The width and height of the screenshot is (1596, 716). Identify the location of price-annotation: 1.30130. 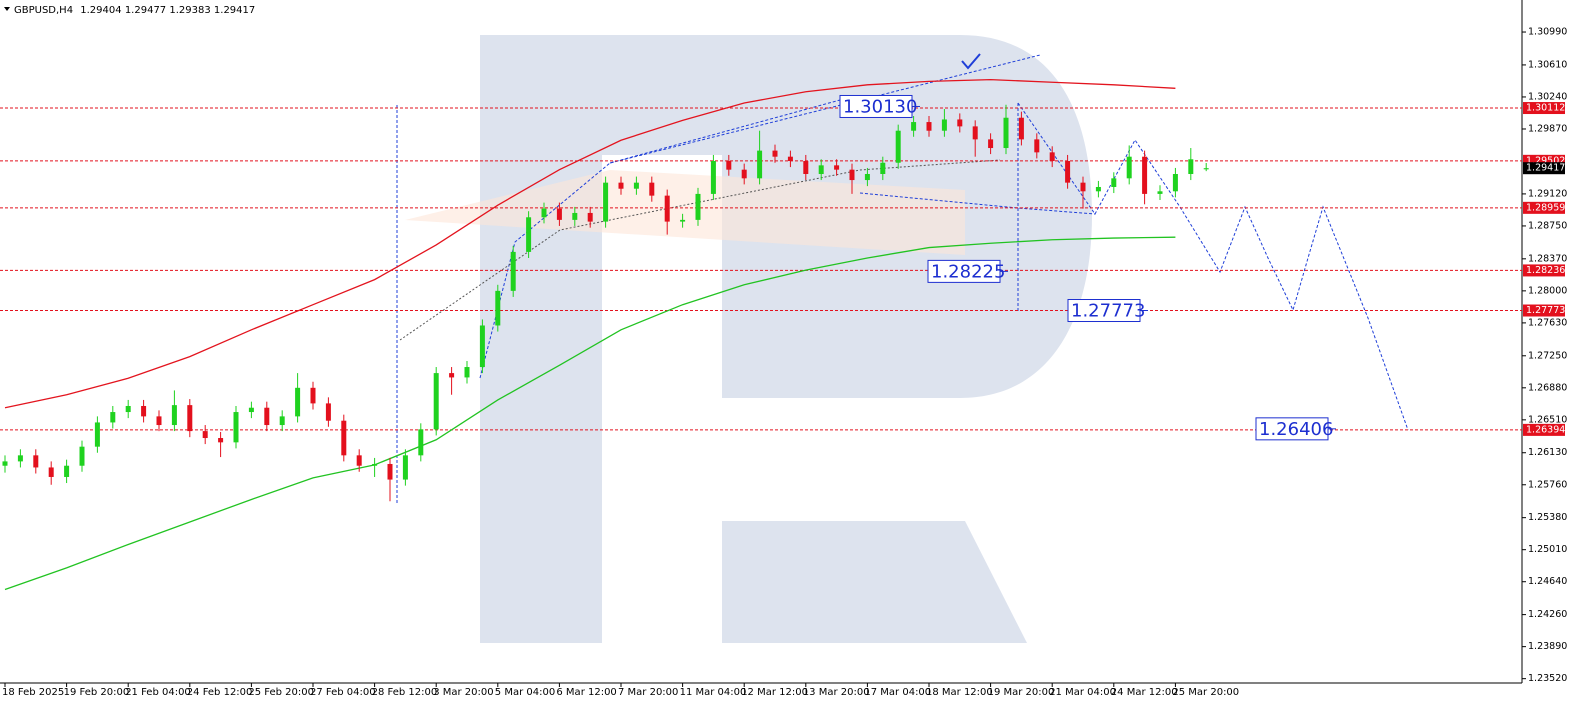
(880, 106).